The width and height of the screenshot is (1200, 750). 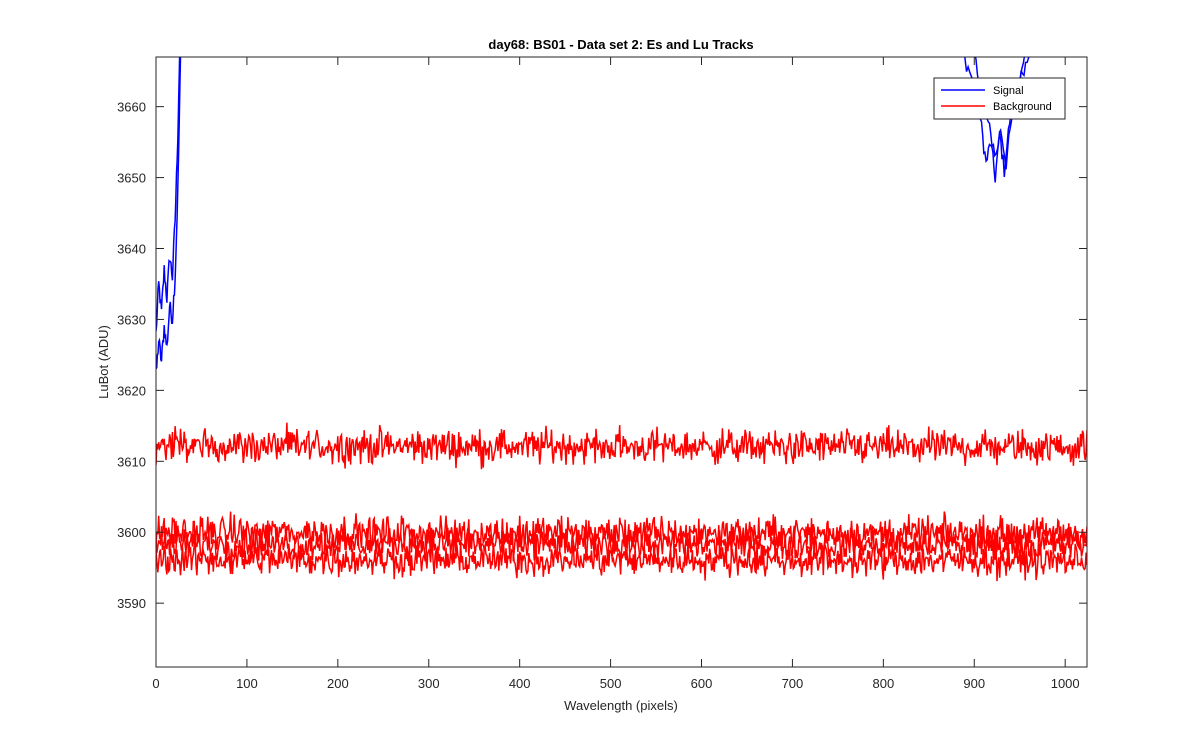 I want to click on y-tick-label: 3640, so click(x=131, y=249).